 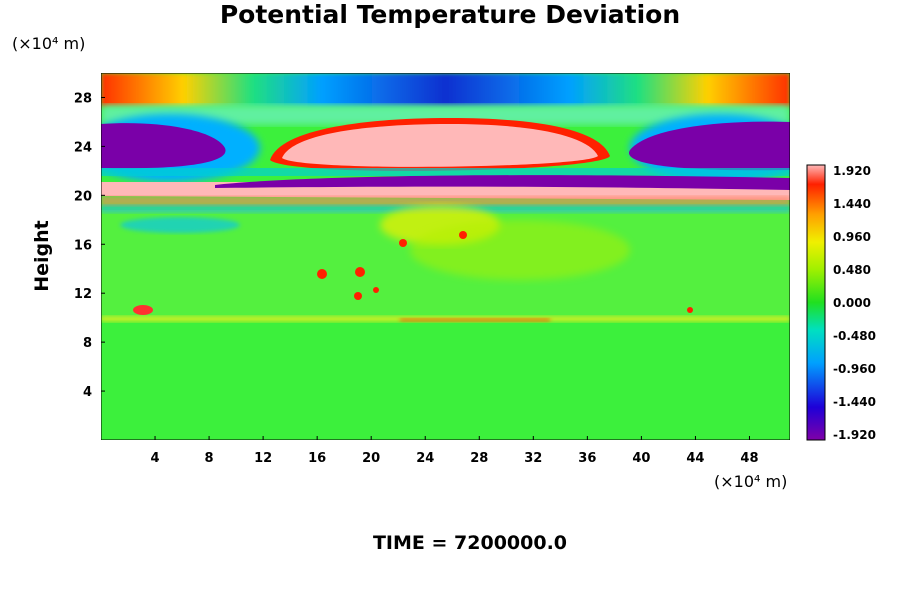 What do you see at coordinates (852, 237) in the screenshot?
I see `colorbar-label: 0.960` at bounding box center [852, 237].